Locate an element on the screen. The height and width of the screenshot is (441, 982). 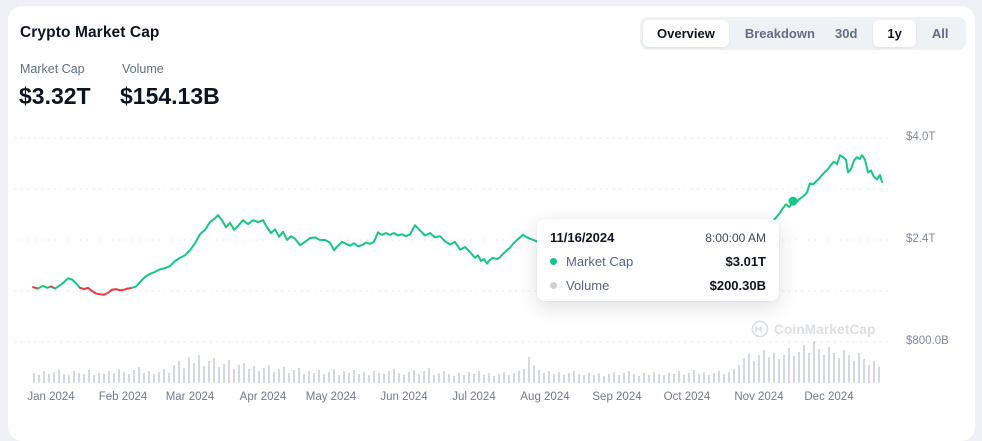
x-axis-label: Jul 2024 is located at coordinates (474, 397).